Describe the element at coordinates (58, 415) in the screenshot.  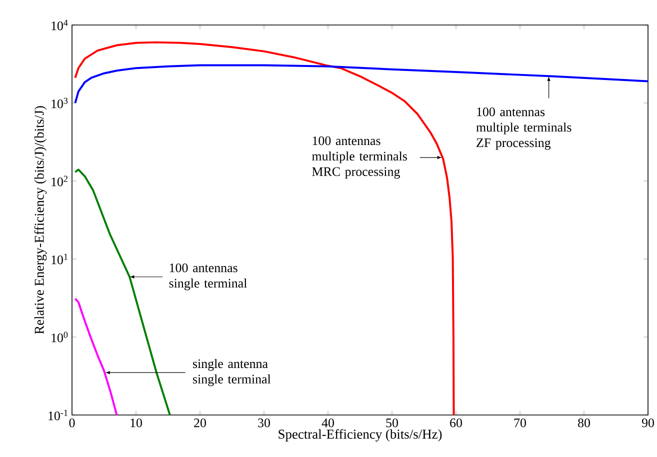
I see `y-tick-label: 10$^{-1}$` at that location.